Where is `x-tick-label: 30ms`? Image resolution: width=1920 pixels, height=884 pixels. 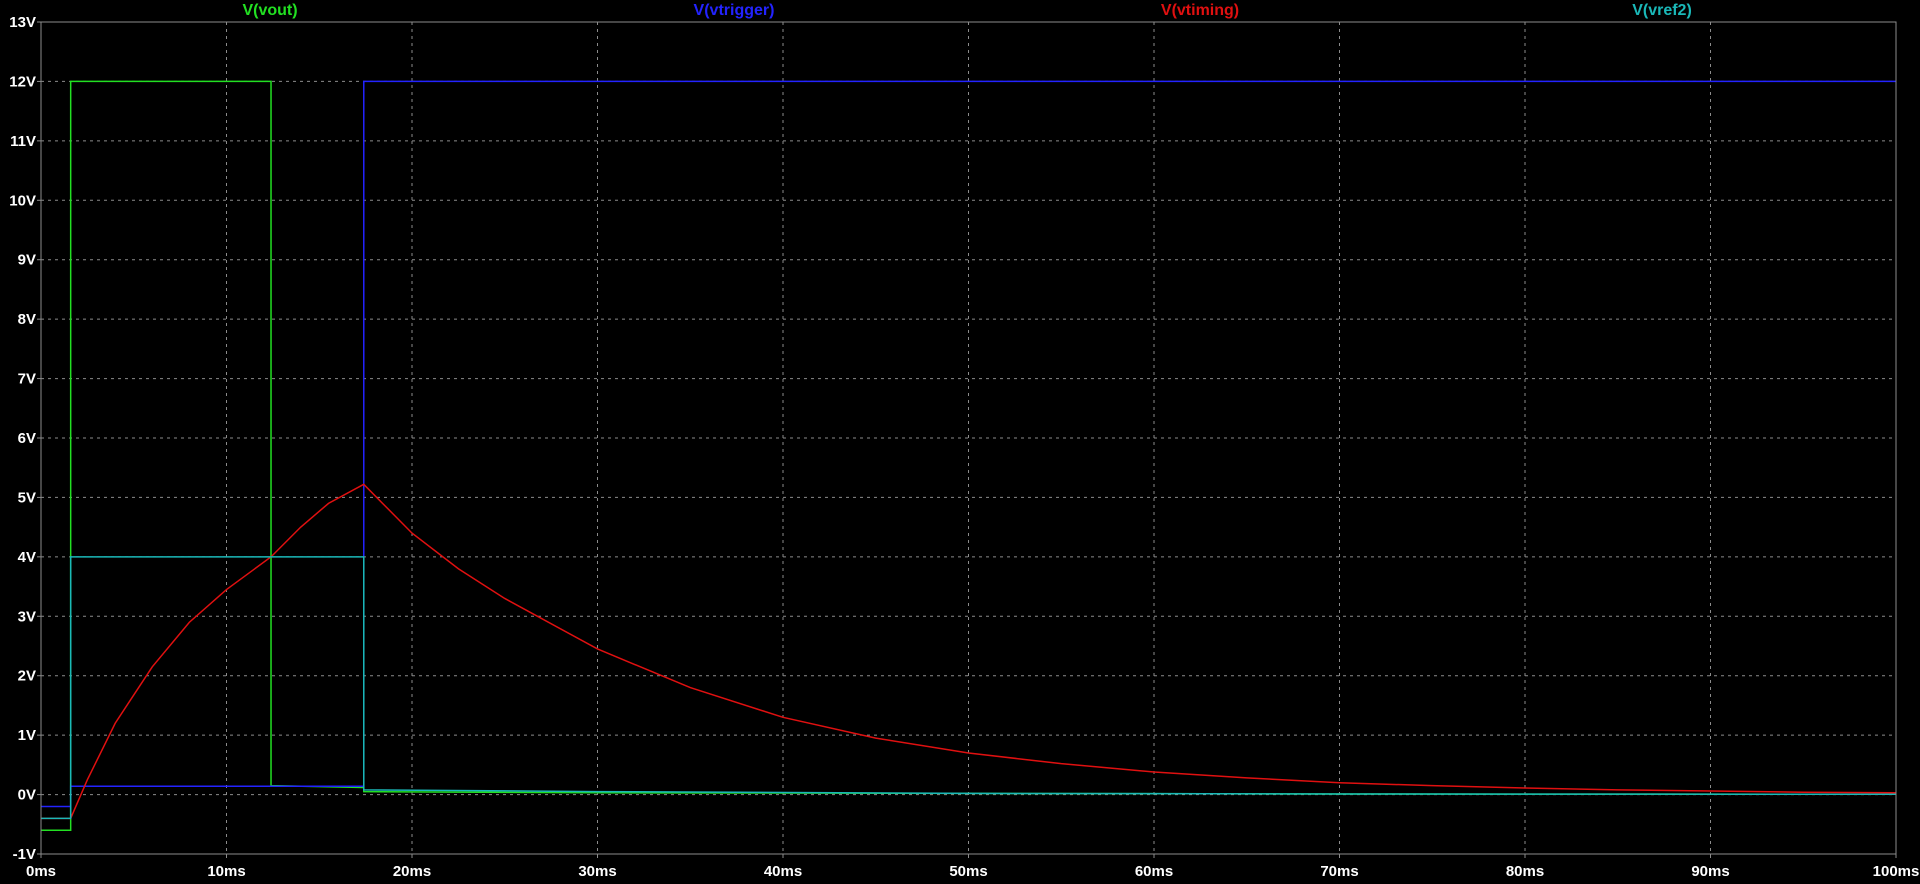 x-tick-label: 30ms is located at coordinates (597, 871).